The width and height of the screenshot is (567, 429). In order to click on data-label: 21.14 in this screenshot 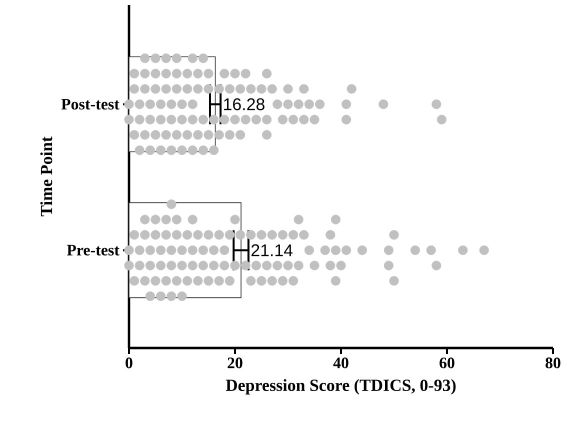, I will do `click(272, 250)`.